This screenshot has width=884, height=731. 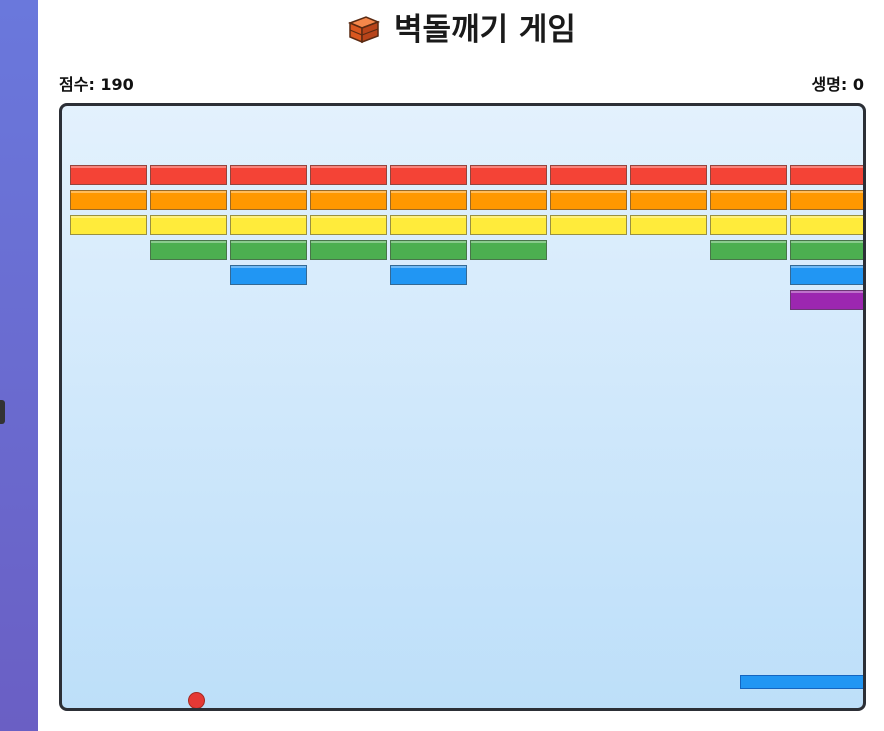 What do you see at coordinates (96, 84) in the screenshot?
I see `score-display: 점수: 190` at bounding box center [96, 84].